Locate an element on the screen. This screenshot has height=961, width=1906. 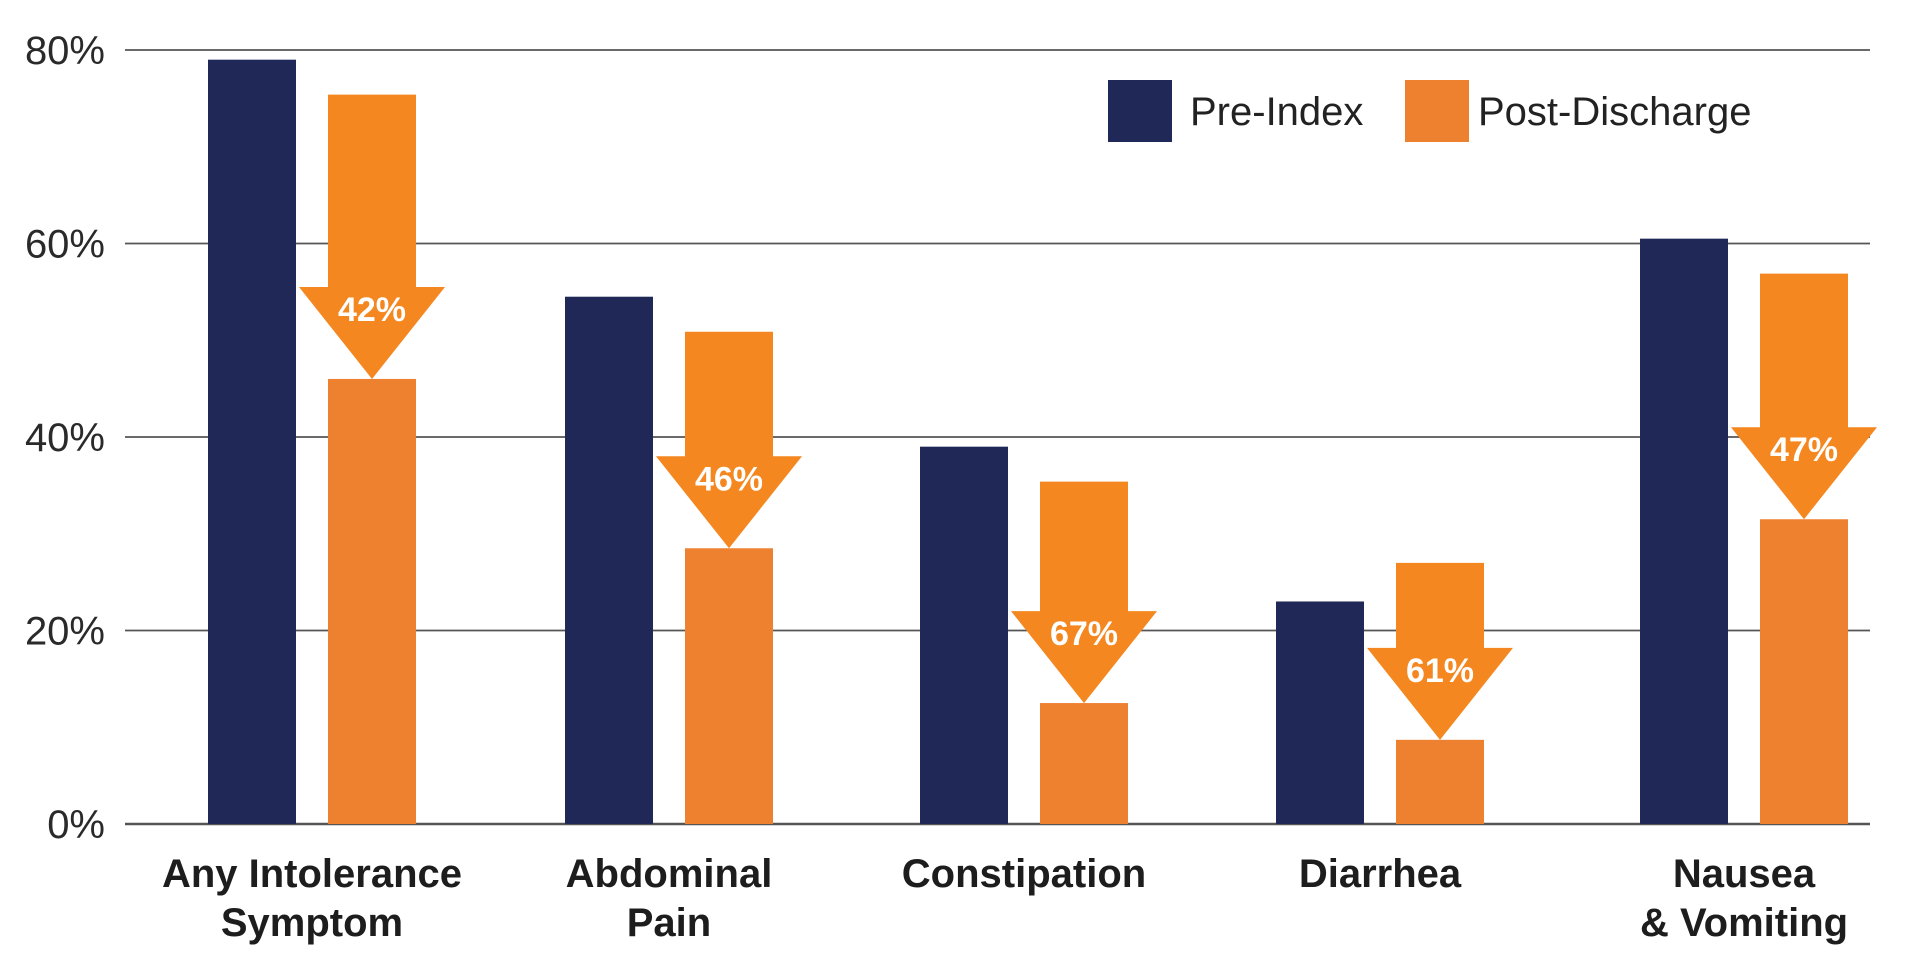
reduction-label: 47% is located at coordinates (1804, 450).